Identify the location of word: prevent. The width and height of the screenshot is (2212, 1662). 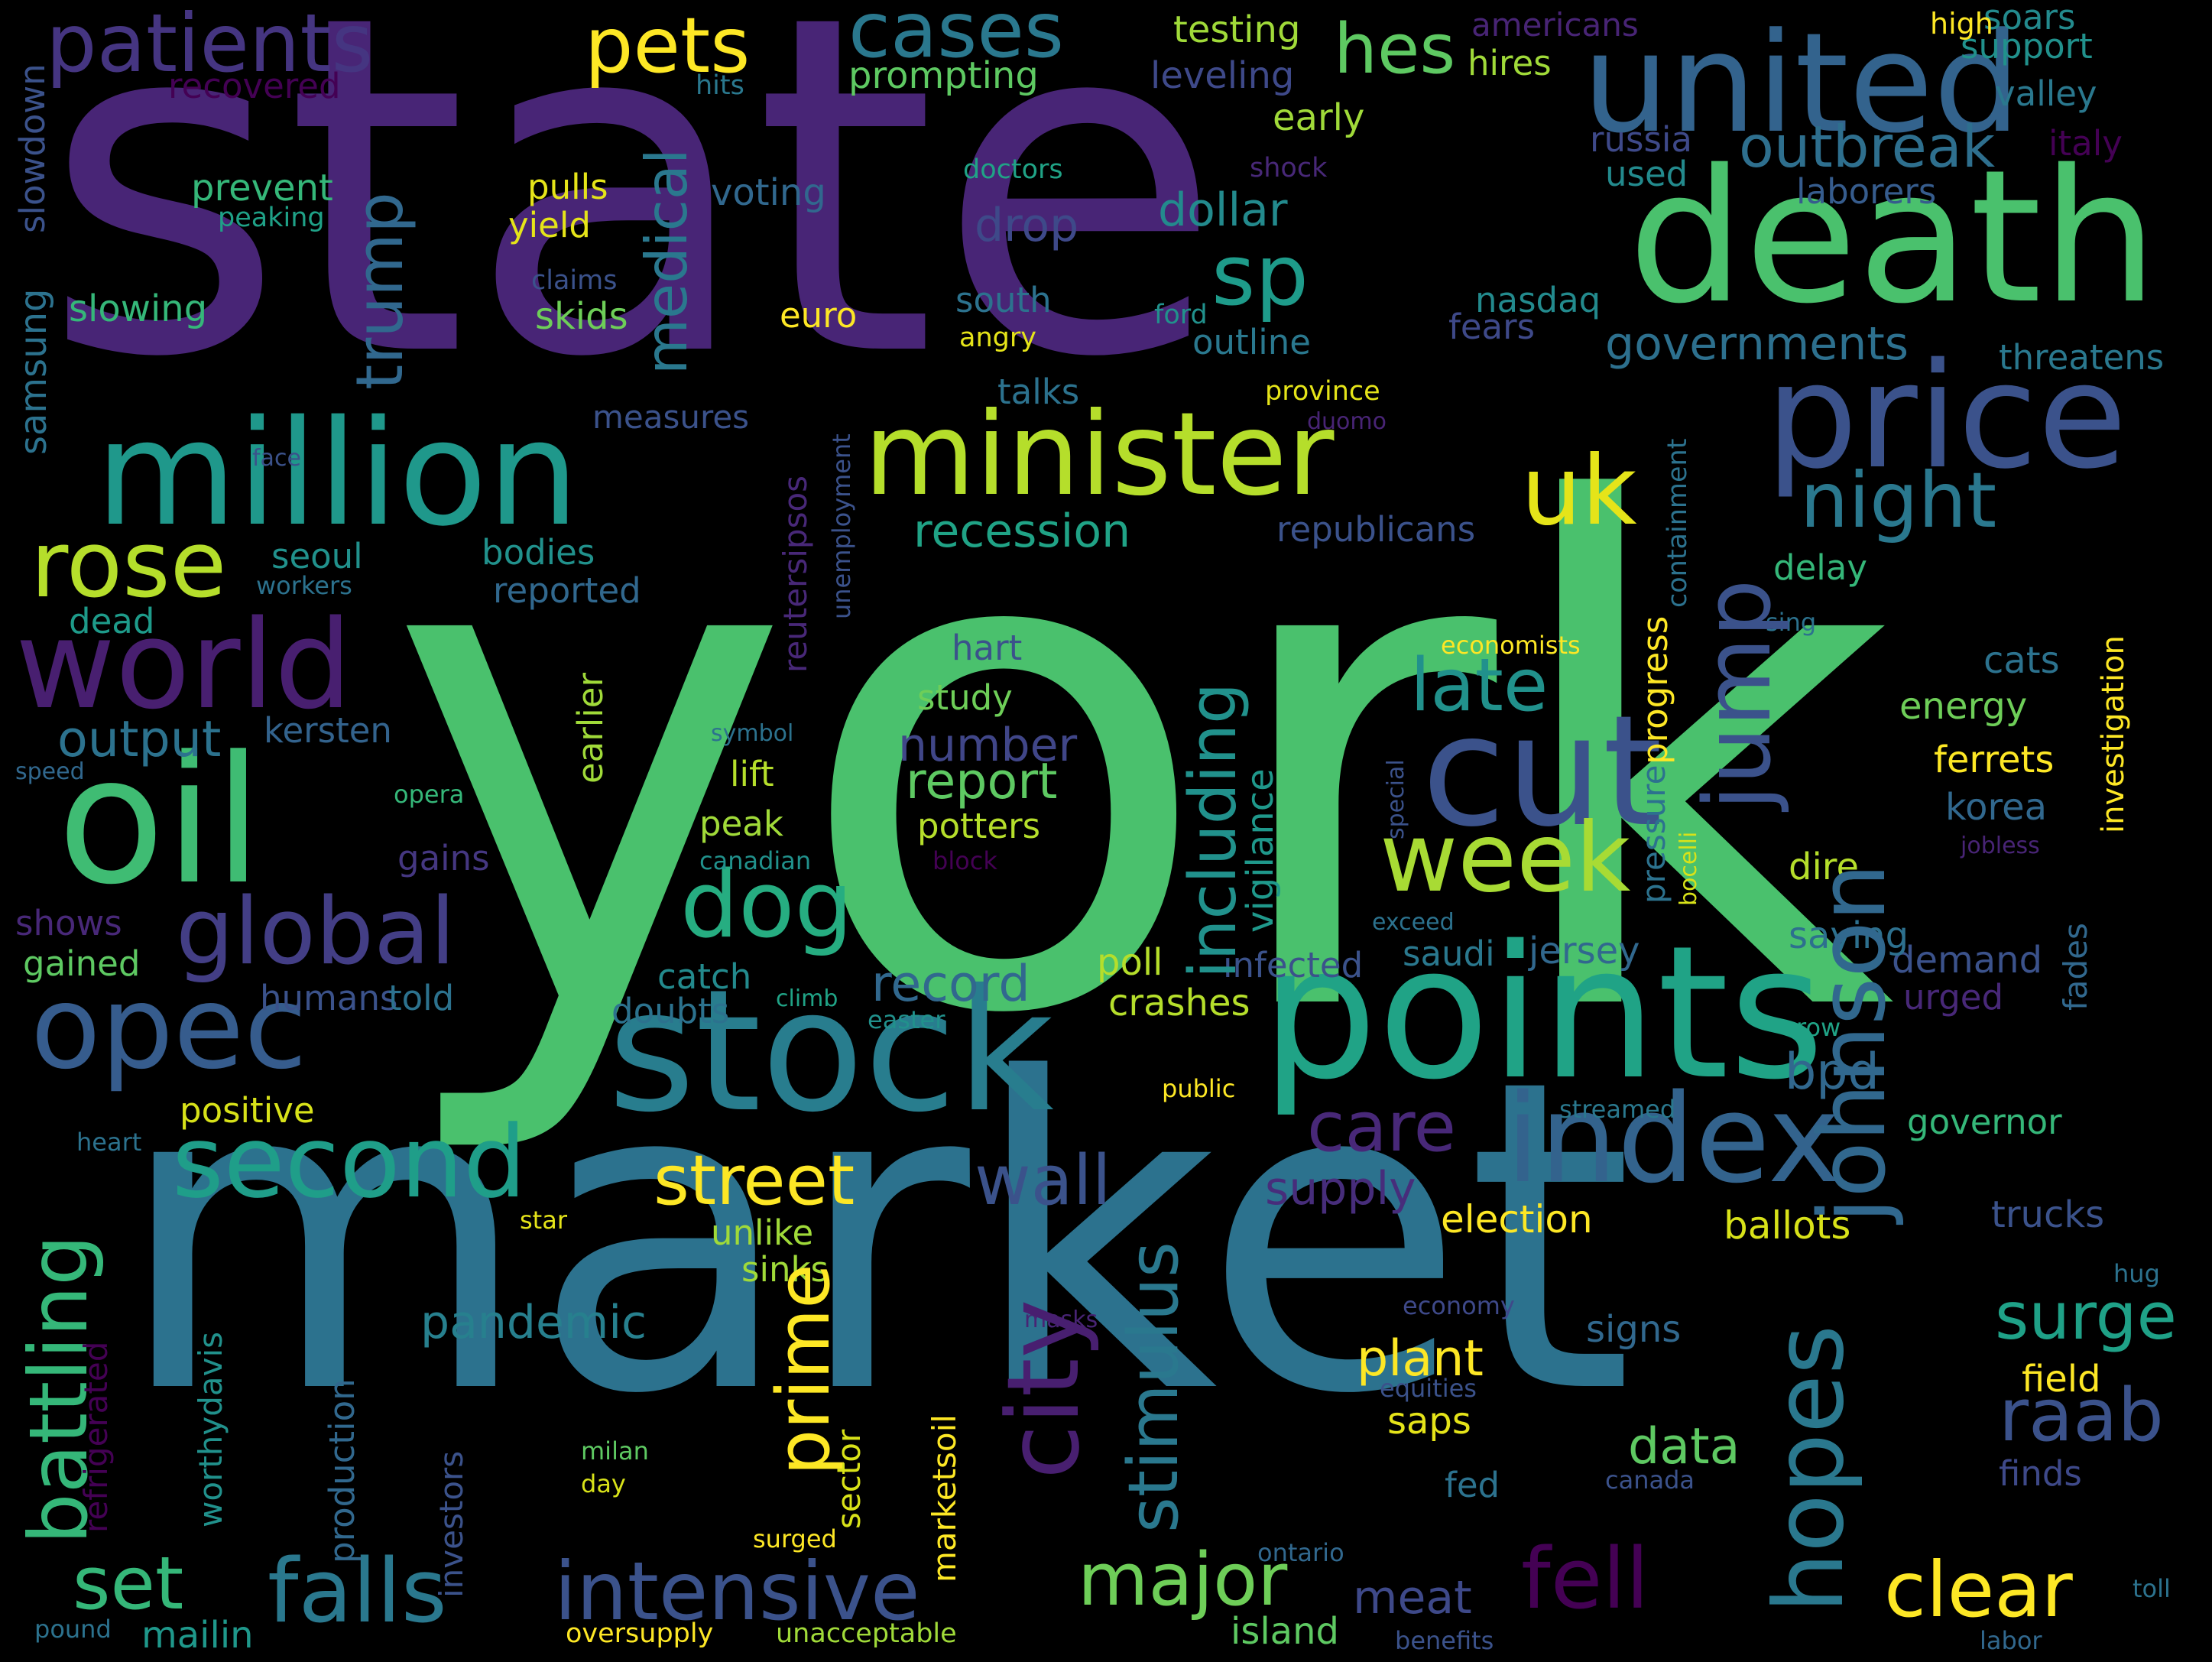
(262, 188).